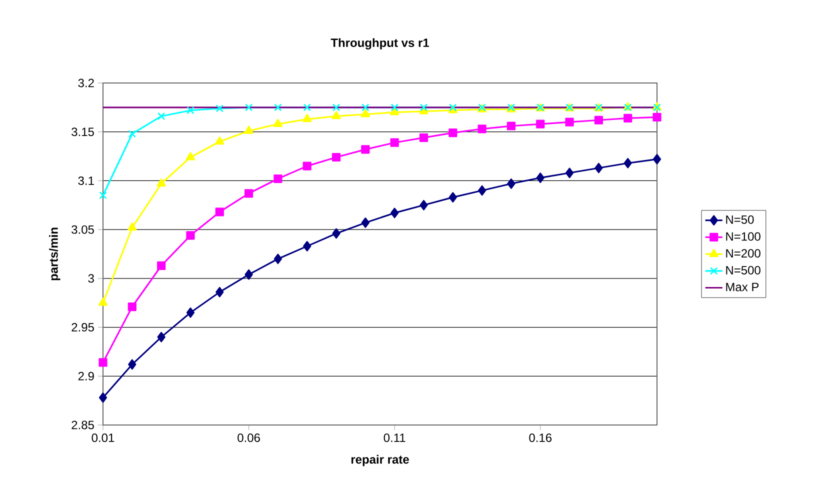  I want to click on y-tick-label: 3.1, so click(86, 180).